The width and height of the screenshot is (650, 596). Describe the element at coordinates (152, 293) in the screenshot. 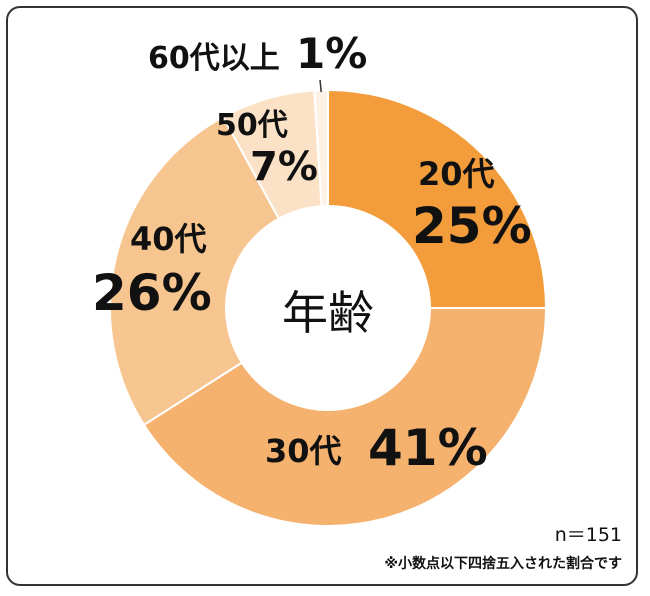

I see `slice-value-3: 26%` at that location.